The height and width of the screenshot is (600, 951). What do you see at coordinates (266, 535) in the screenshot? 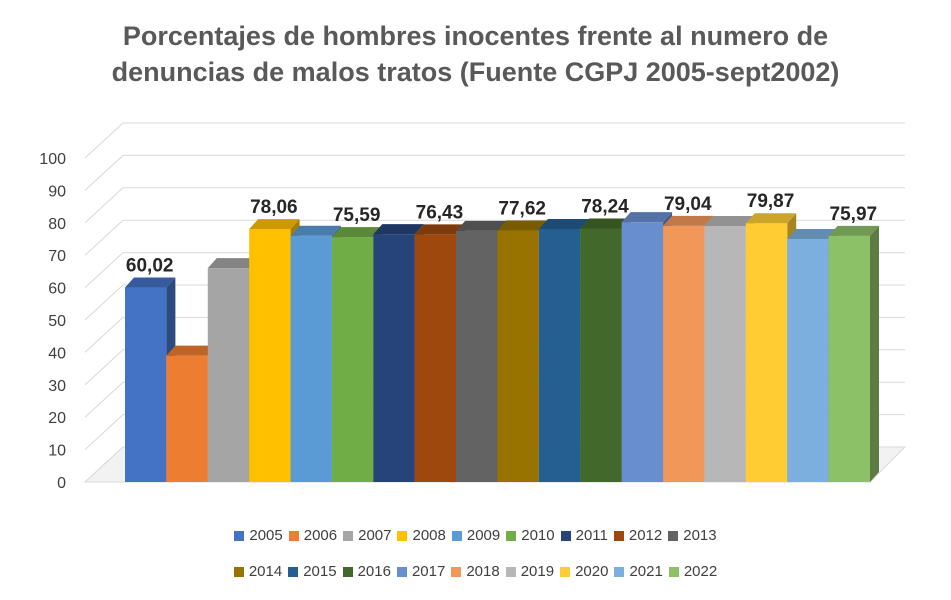
I see `legend-label: 2005` at bounding box center [266, 535].